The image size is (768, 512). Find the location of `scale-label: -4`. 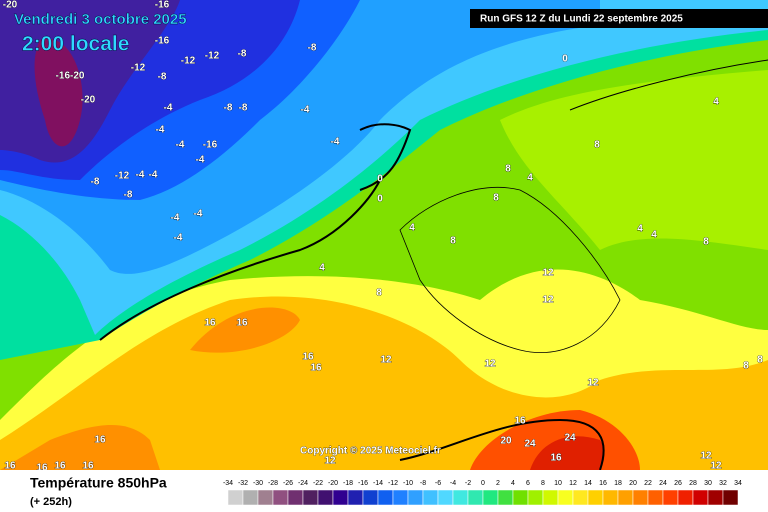

scale-label: -4 is located at coordinates (453, 483).